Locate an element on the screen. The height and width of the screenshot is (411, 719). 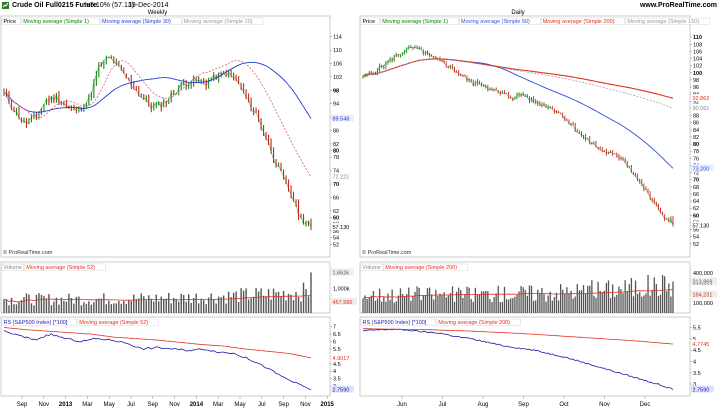
daily-price-tick-label: 104 is located at coordinates (697, 60).